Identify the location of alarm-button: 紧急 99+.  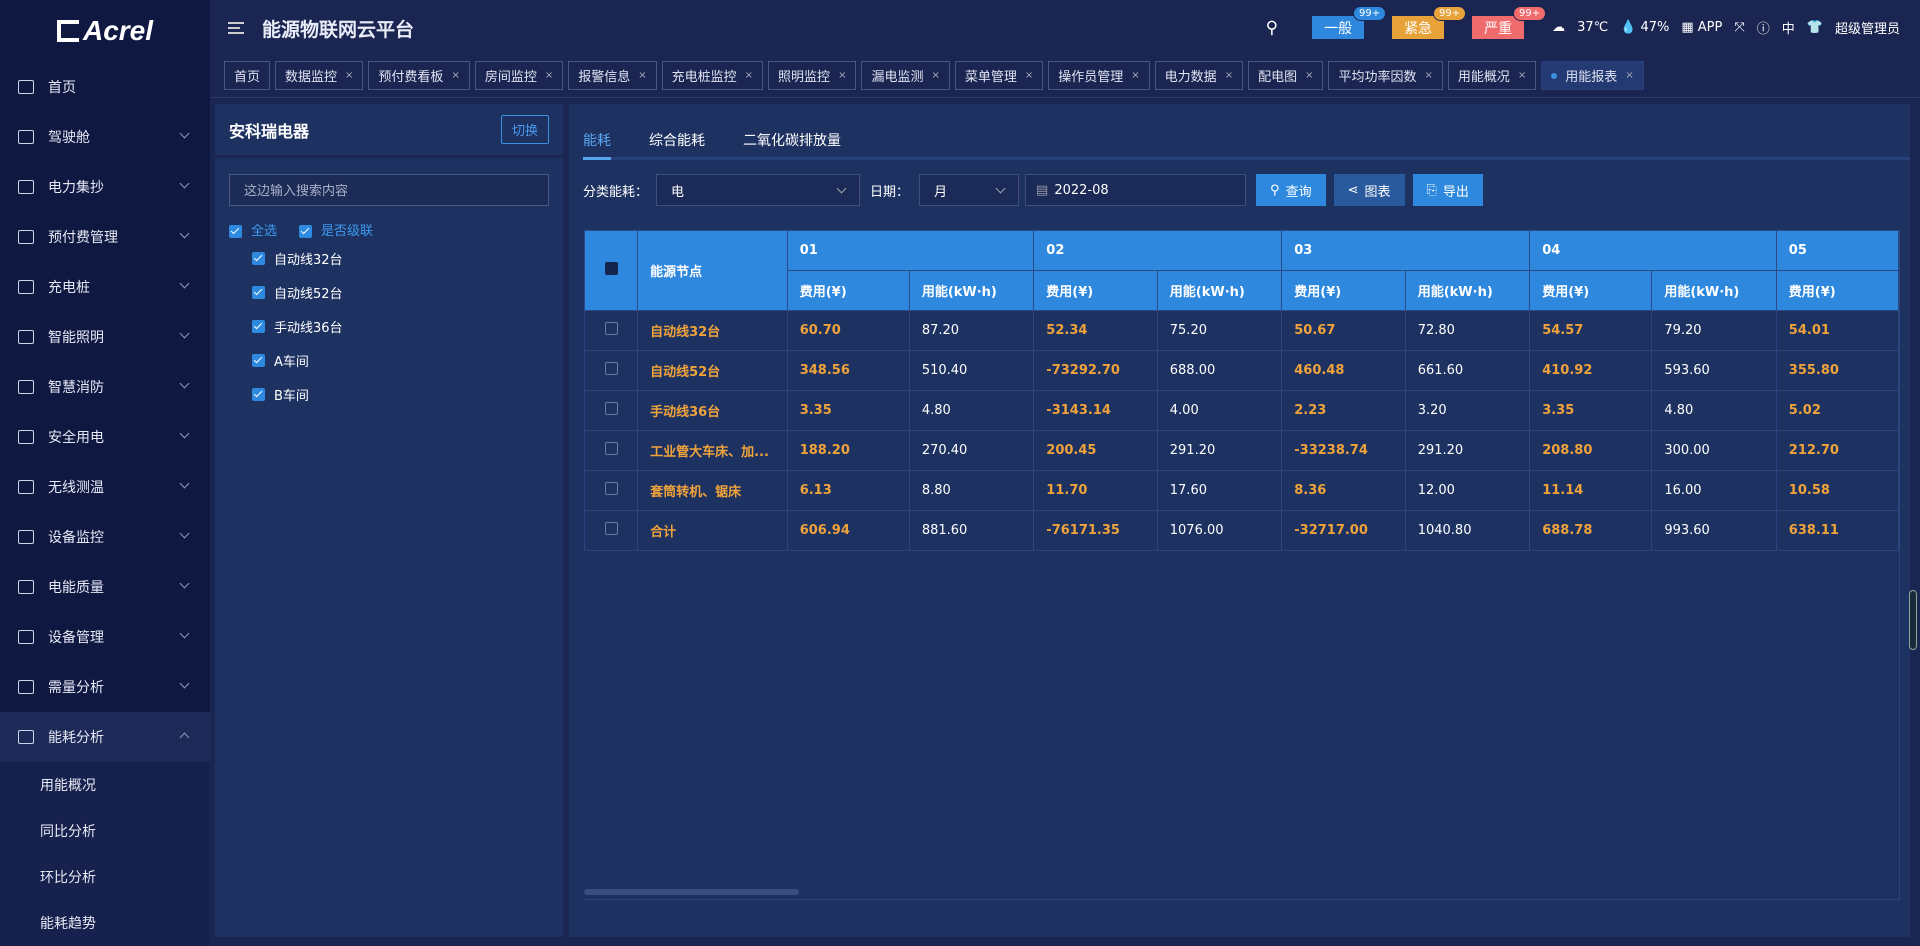
(1429, 22).